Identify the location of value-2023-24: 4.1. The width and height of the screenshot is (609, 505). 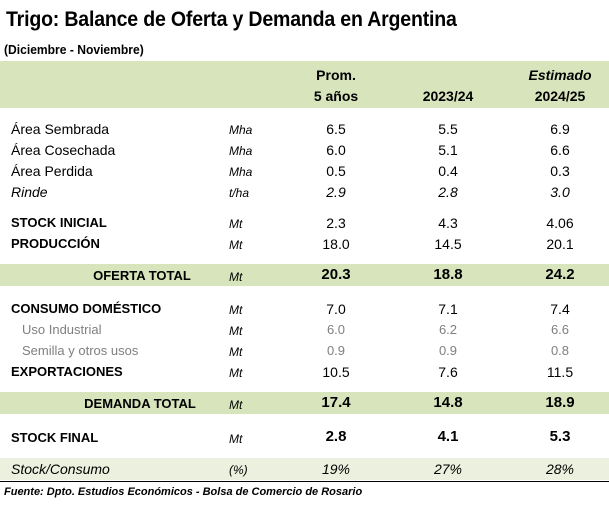
(448, 436).